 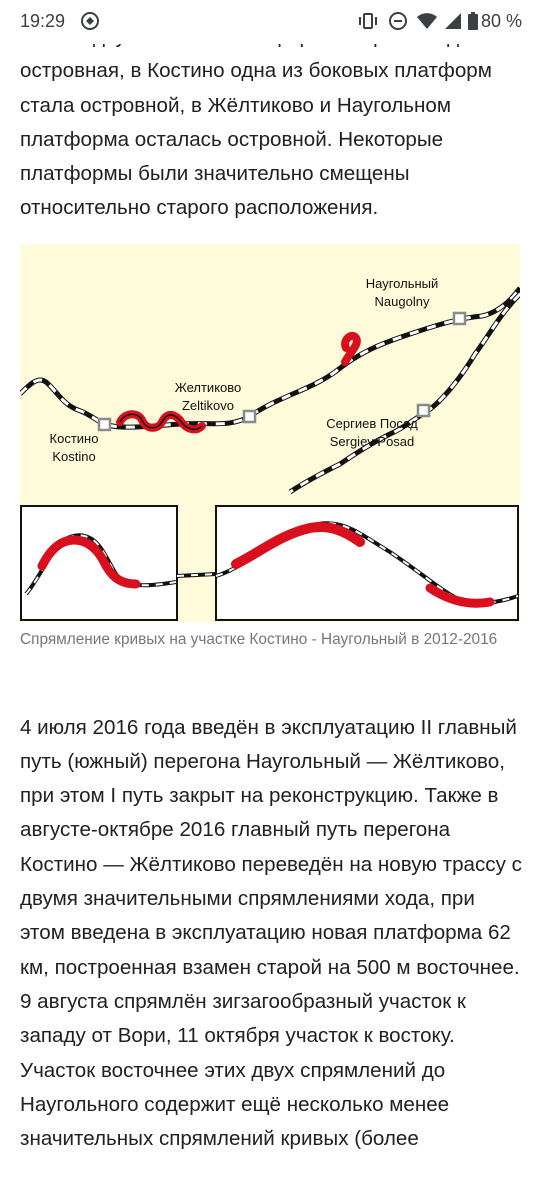 I want to click on label-kostino-ru: Костино, so click(x=74, y=438).